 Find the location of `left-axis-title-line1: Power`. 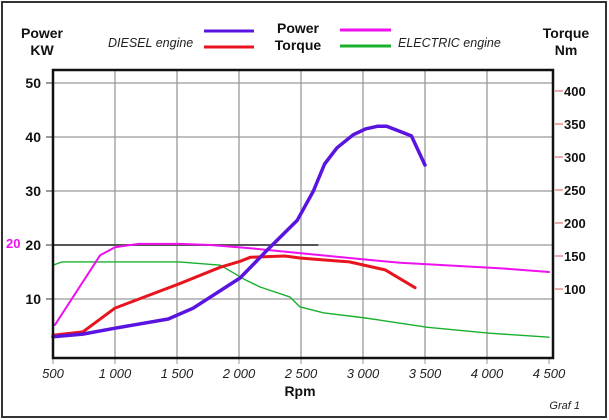

left-axis-title-line1: Power is located at coordinates (42, 33).